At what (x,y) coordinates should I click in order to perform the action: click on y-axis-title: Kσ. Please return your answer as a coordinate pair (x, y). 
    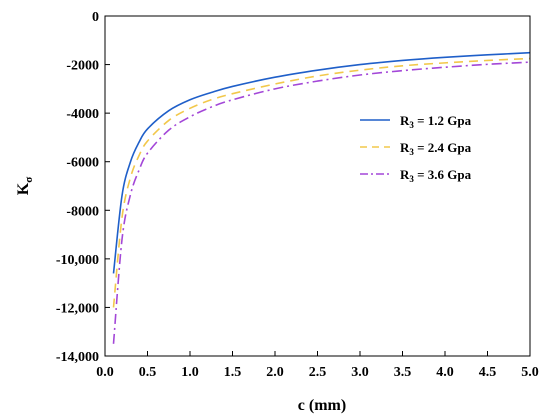
    Looking at the image, I should click on (25, 186).